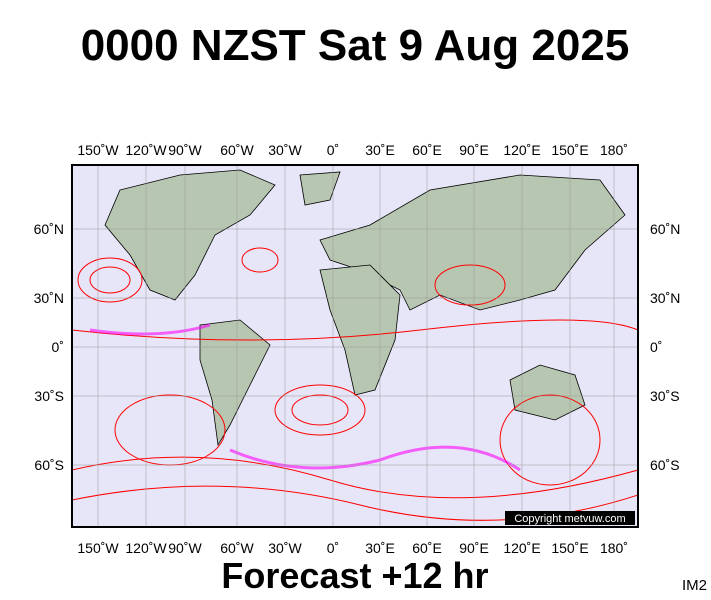 The height and width of the screenshot is (600, 711). I want to click on lat-label-left: 60˚N, so click(49, 229).